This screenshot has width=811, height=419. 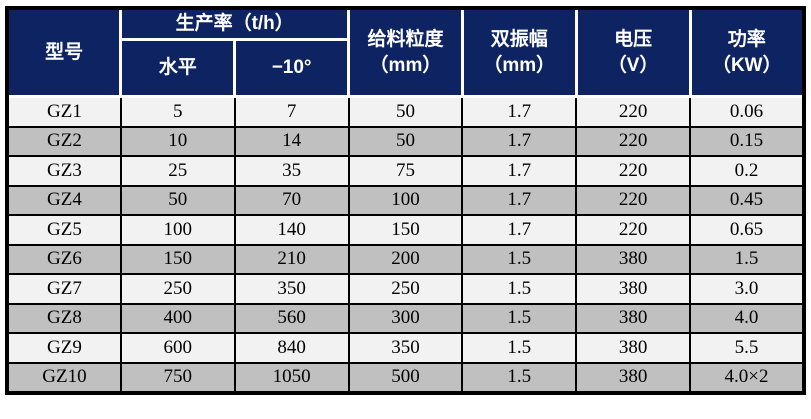 I want to click on header-double-amplitude-line2: （mm）, so click(x=519, y=65).